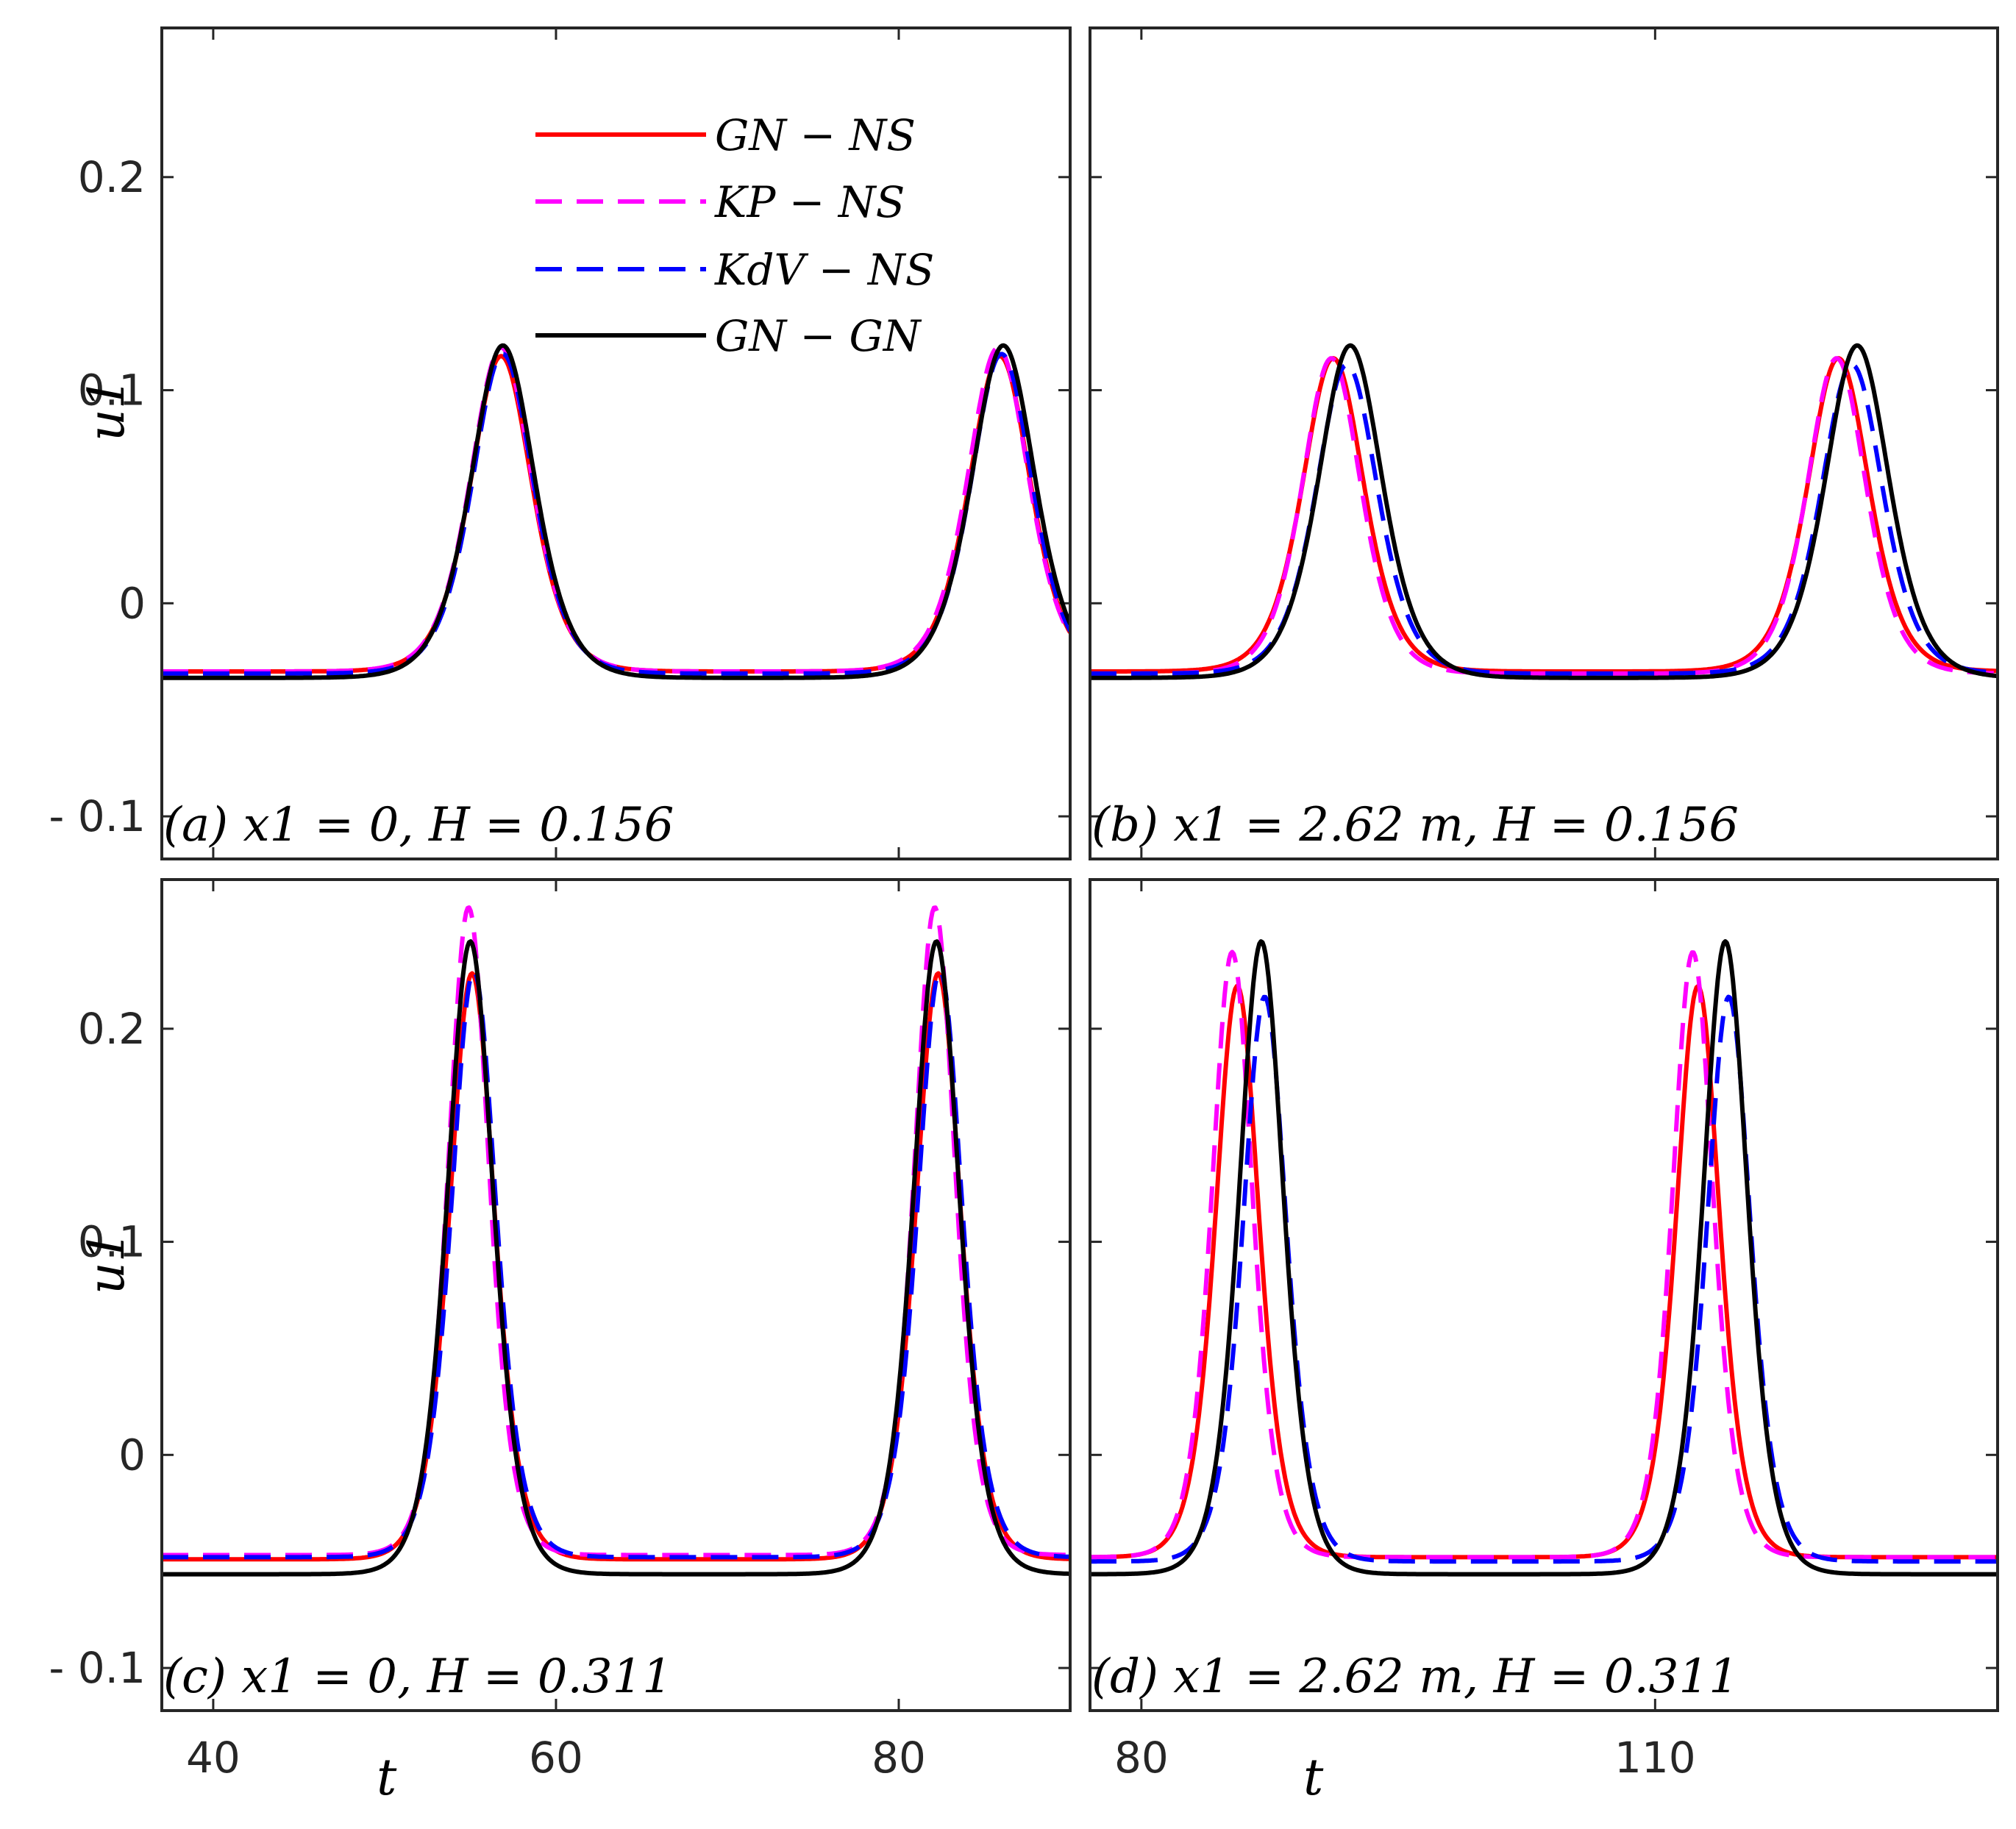 This screenshot has height=1829, width=2016. I want to click on panel-b-annotation: (b) x1 = 2.62 m, H = 0.156, so click(1415, 825).